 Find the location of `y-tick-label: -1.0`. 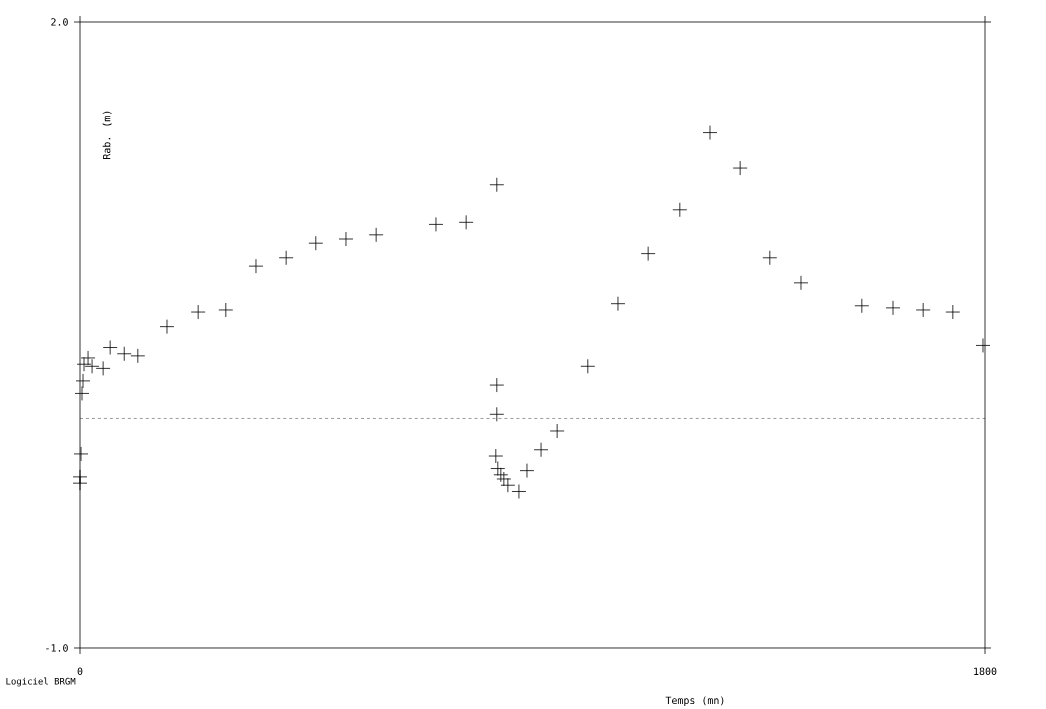

y-tick-label: -1.0 is located at coordinates (57, 648).